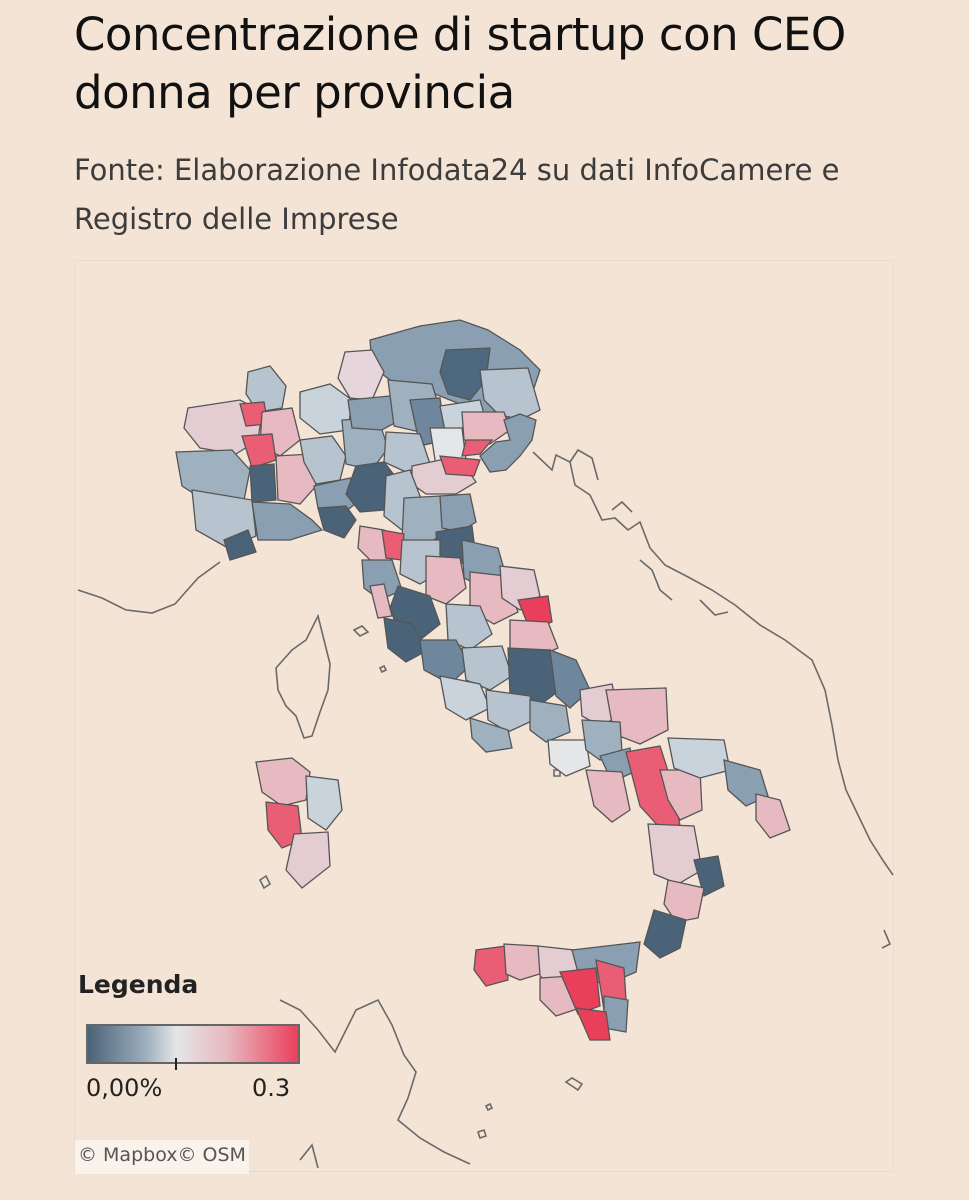 This screenshot has height=1200, width=969. Describe the element at coordinates (138, 984) in the screenshot. I see `legend-title: Legenda` at that location.